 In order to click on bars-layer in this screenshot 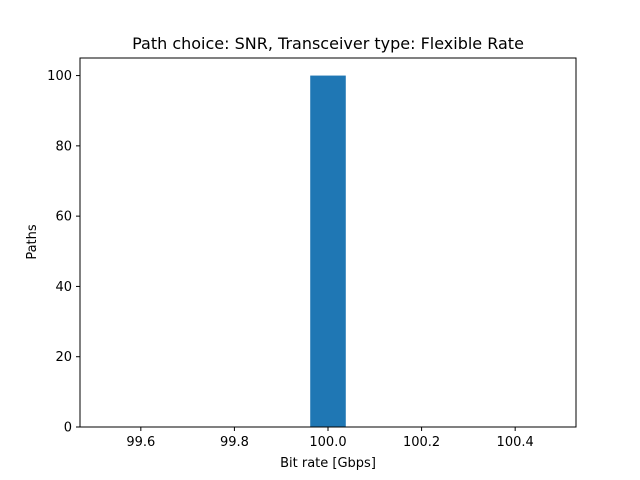, I will do `click(328, 251)`.